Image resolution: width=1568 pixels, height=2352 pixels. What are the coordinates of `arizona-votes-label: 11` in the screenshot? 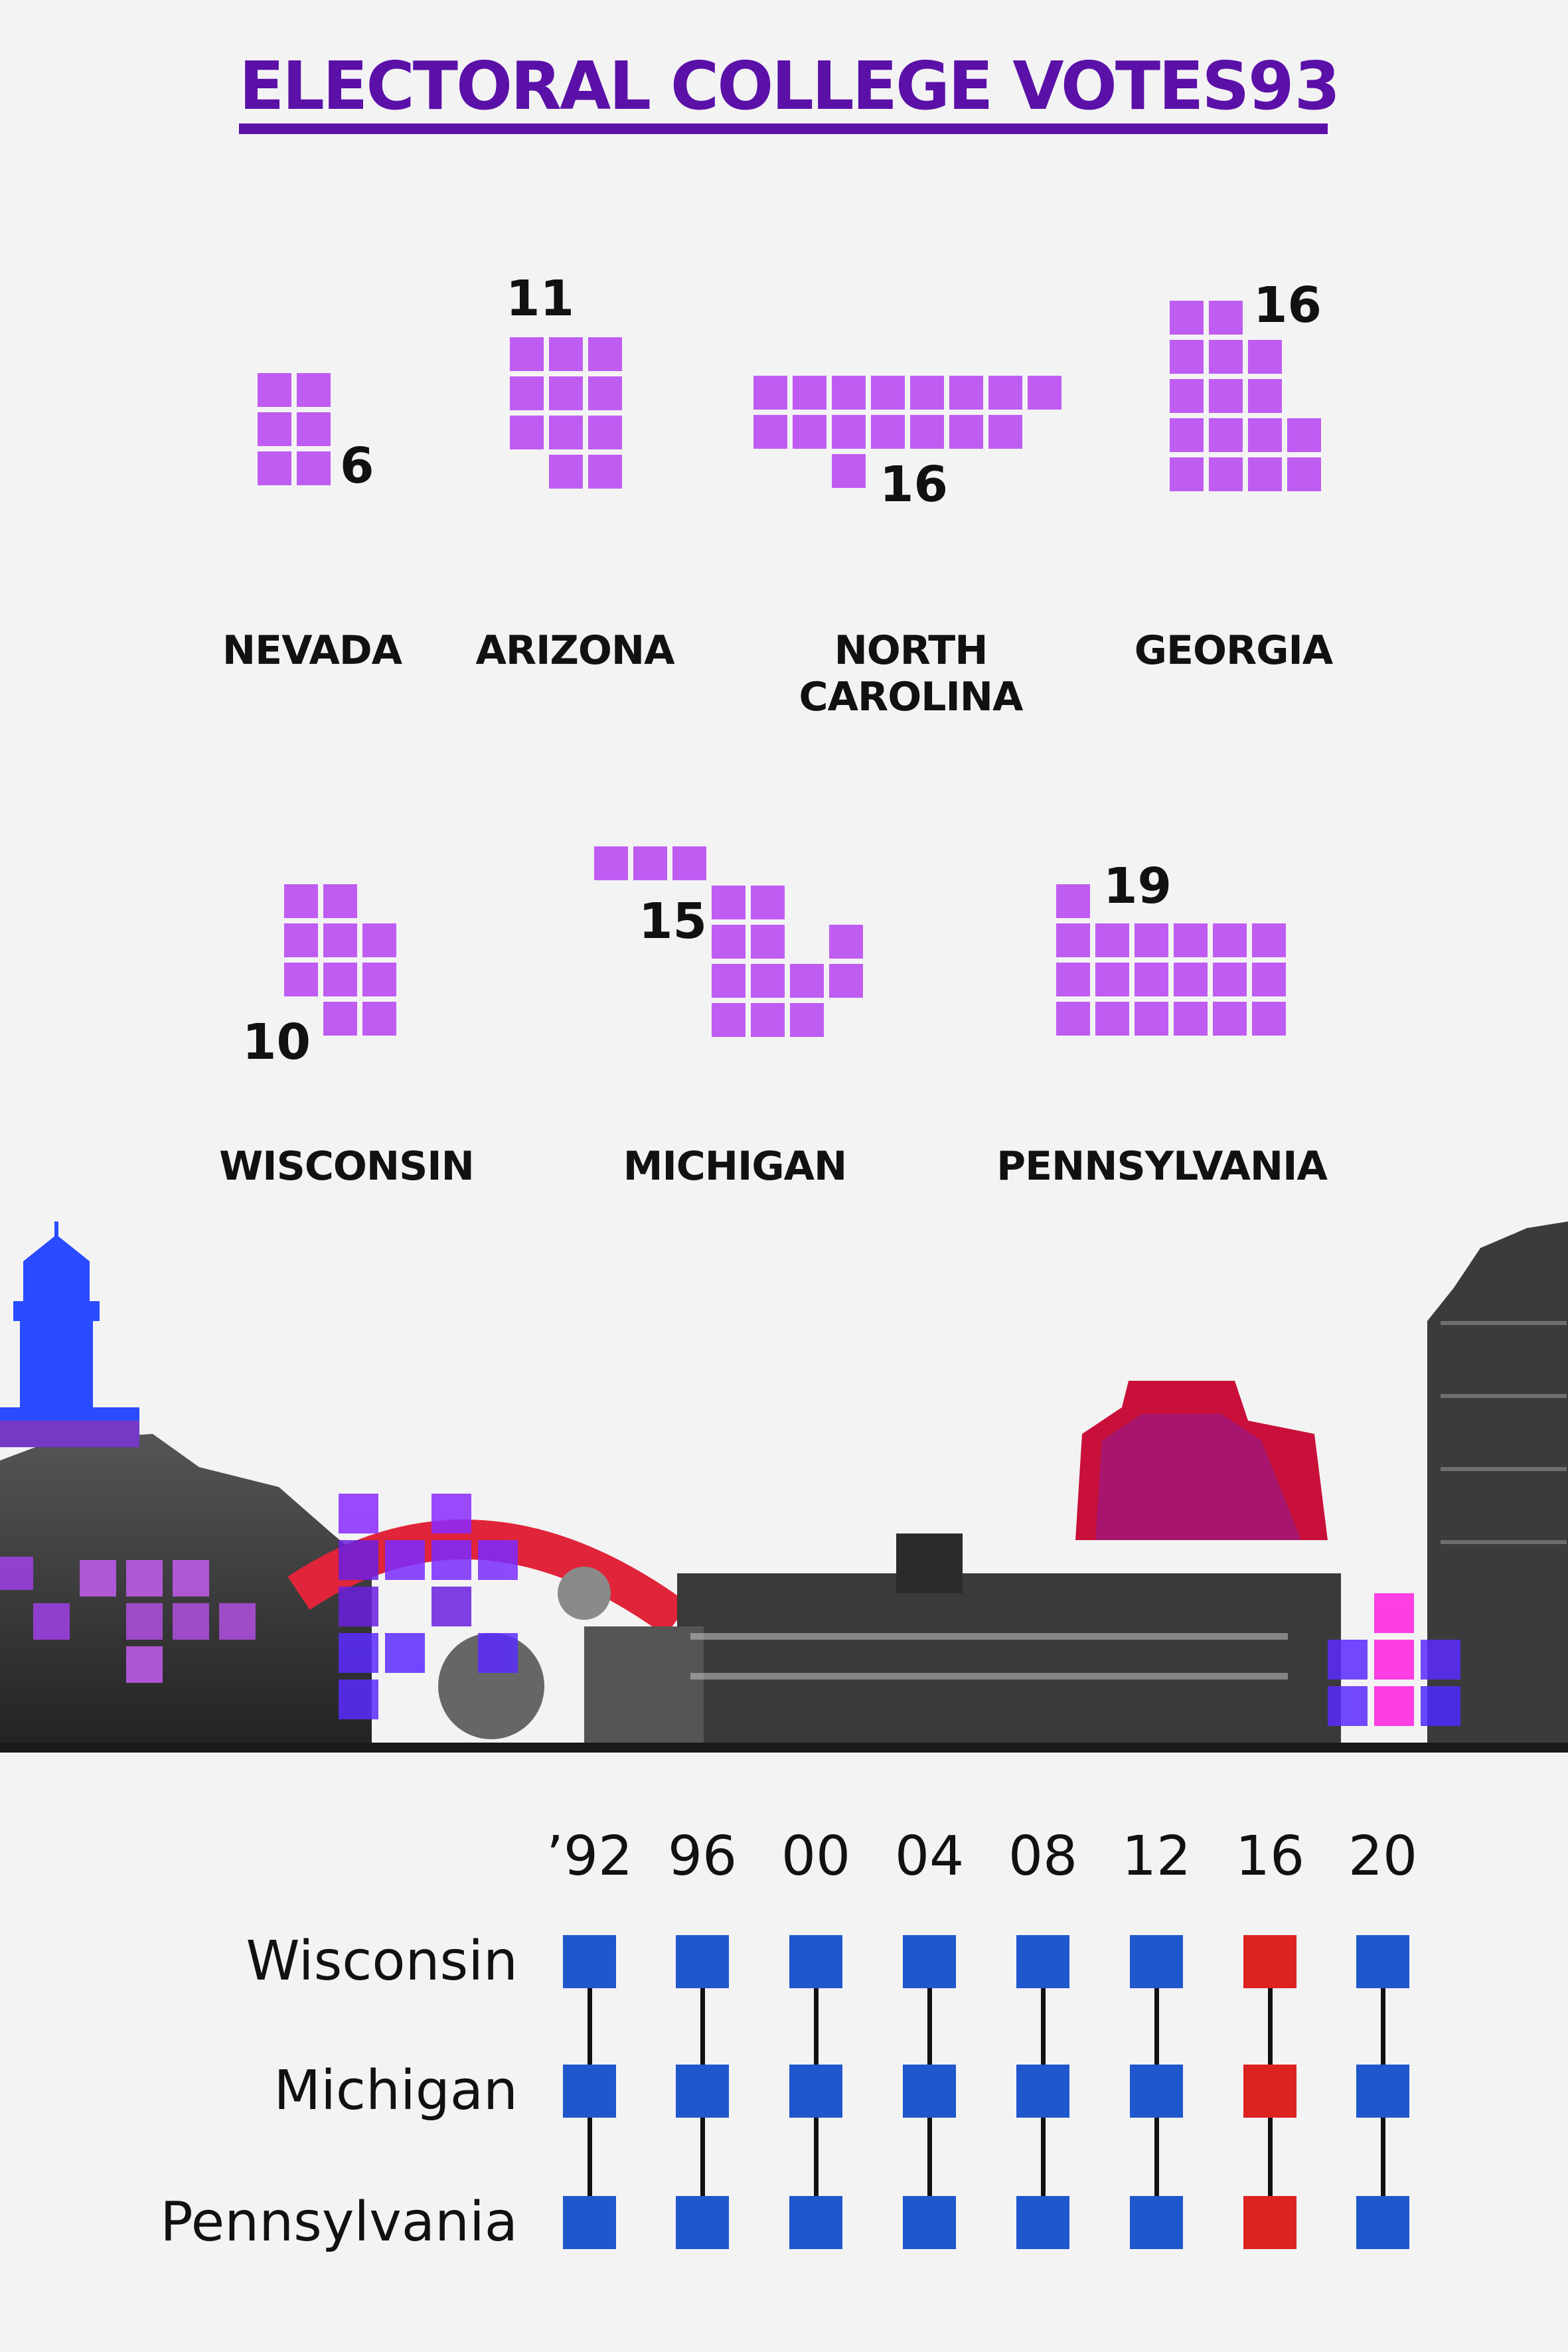 It's located at (540, 299).